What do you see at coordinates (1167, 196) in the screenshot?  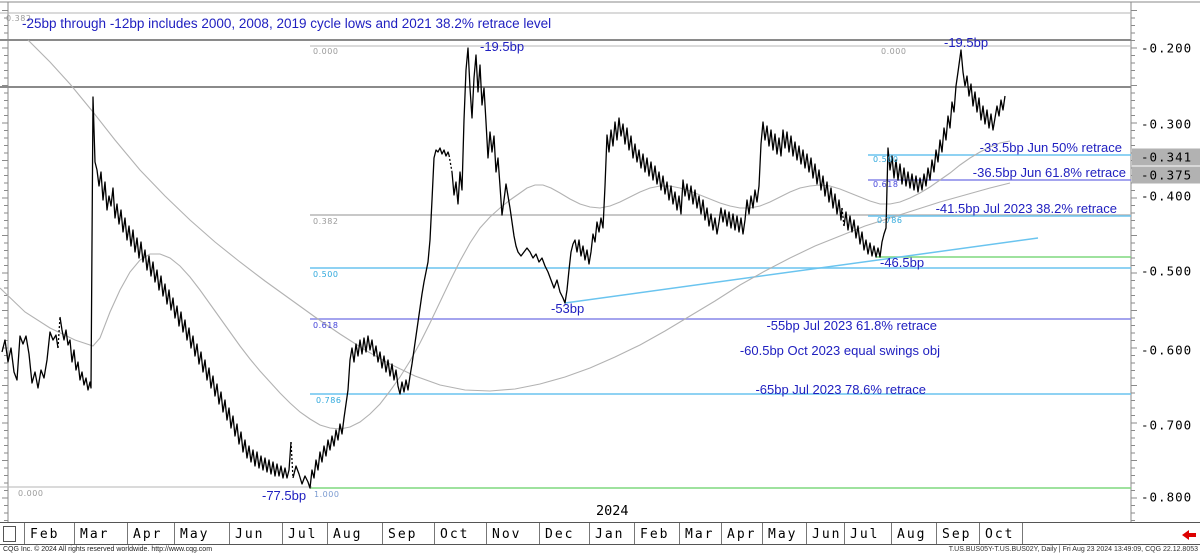 I see `price-axis-label: -0.400` at bounding box center [1167, 196].